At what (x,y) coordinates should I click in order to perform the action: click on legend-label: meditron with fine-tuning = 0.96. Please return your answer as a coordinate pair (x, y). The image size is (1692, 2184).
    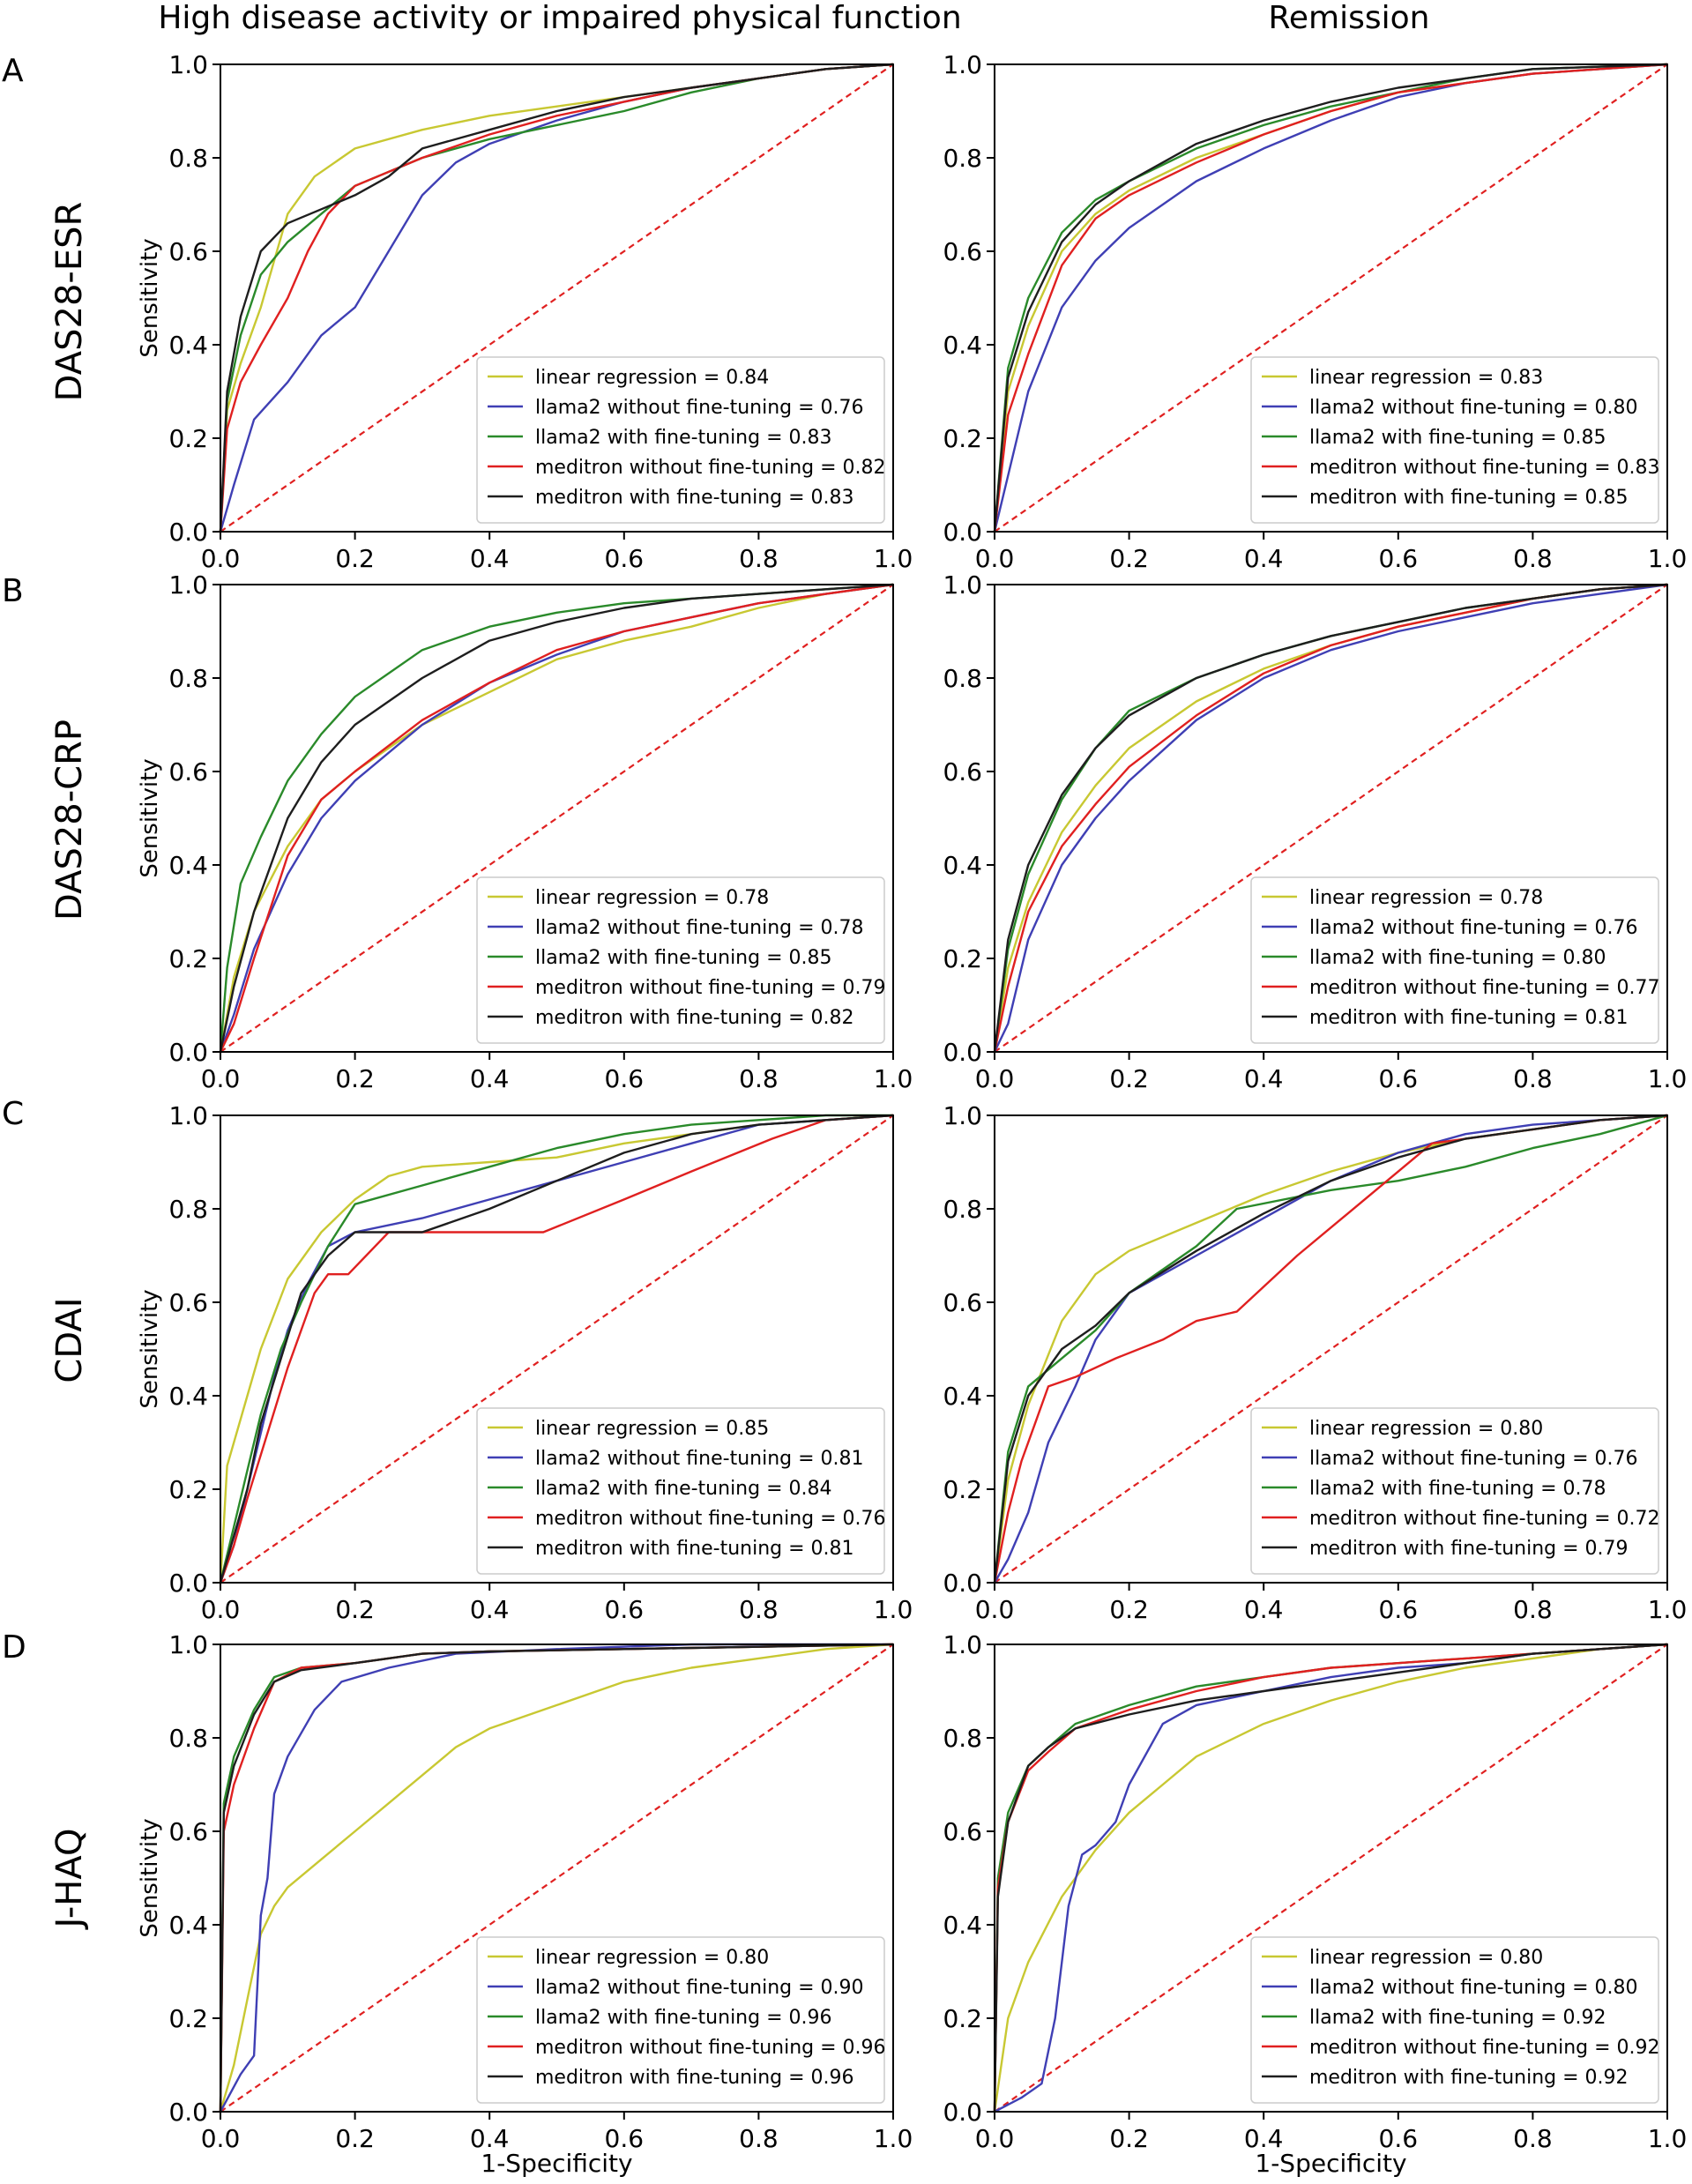
    Looking at the image, I should click on (694, 2078).